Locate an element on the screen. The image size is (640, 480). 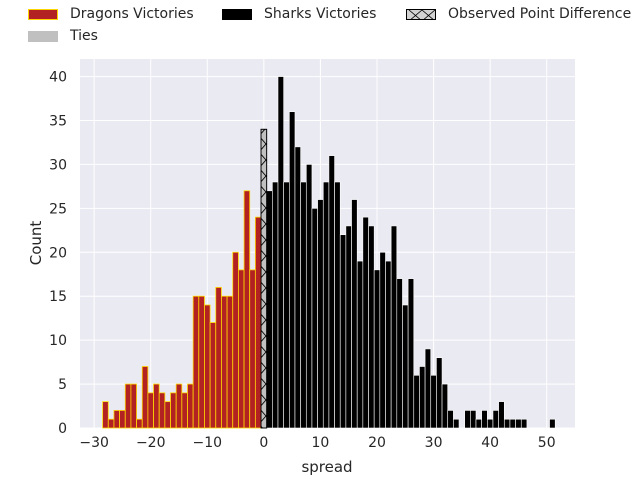
legend-item-observed: Observed Point Difference is located at coordinates (518, 14).